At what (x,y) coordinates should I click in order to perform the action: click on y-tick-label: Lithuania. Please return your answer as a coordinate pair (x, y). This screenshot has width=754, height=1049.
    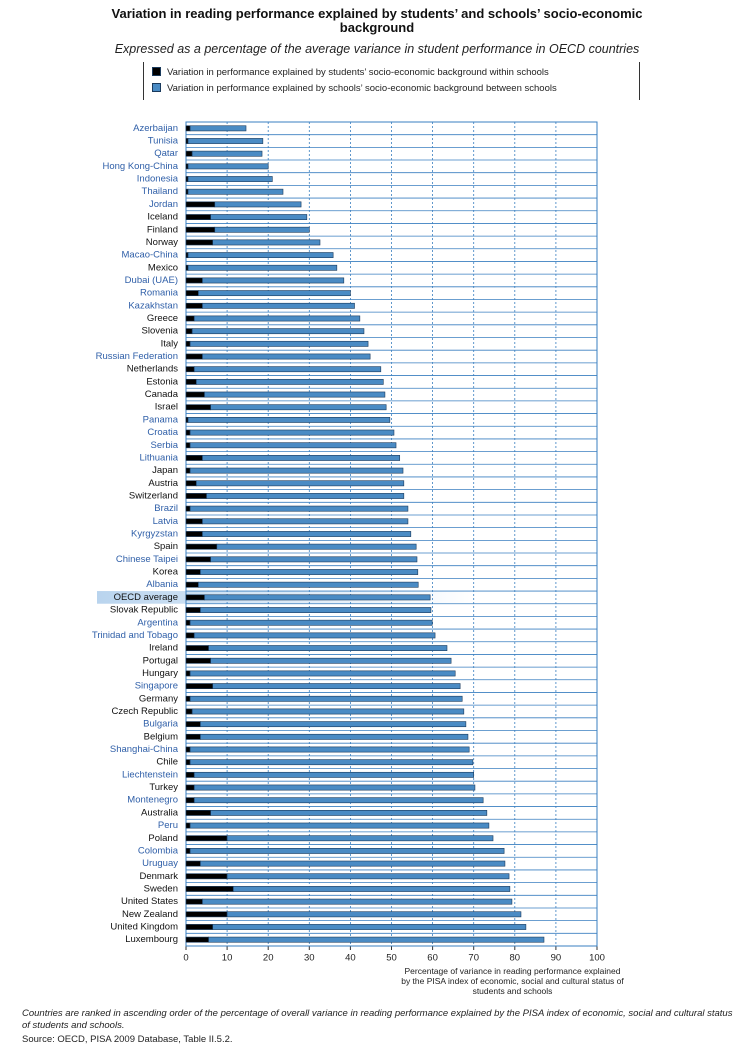
    Looking at the image, I should click on (158, 457).